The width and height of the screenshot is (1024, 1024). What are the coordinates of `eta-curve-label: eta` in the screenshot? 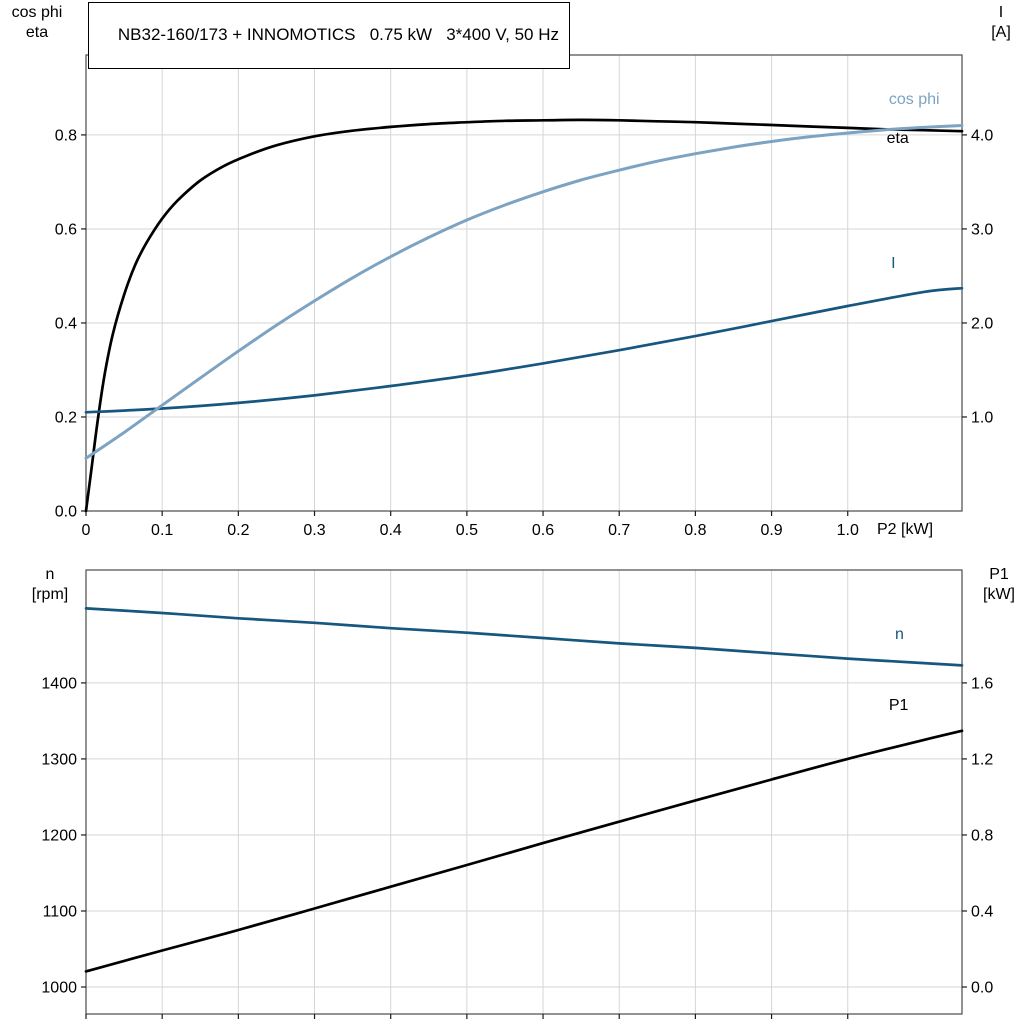 It's located at (898, 138).